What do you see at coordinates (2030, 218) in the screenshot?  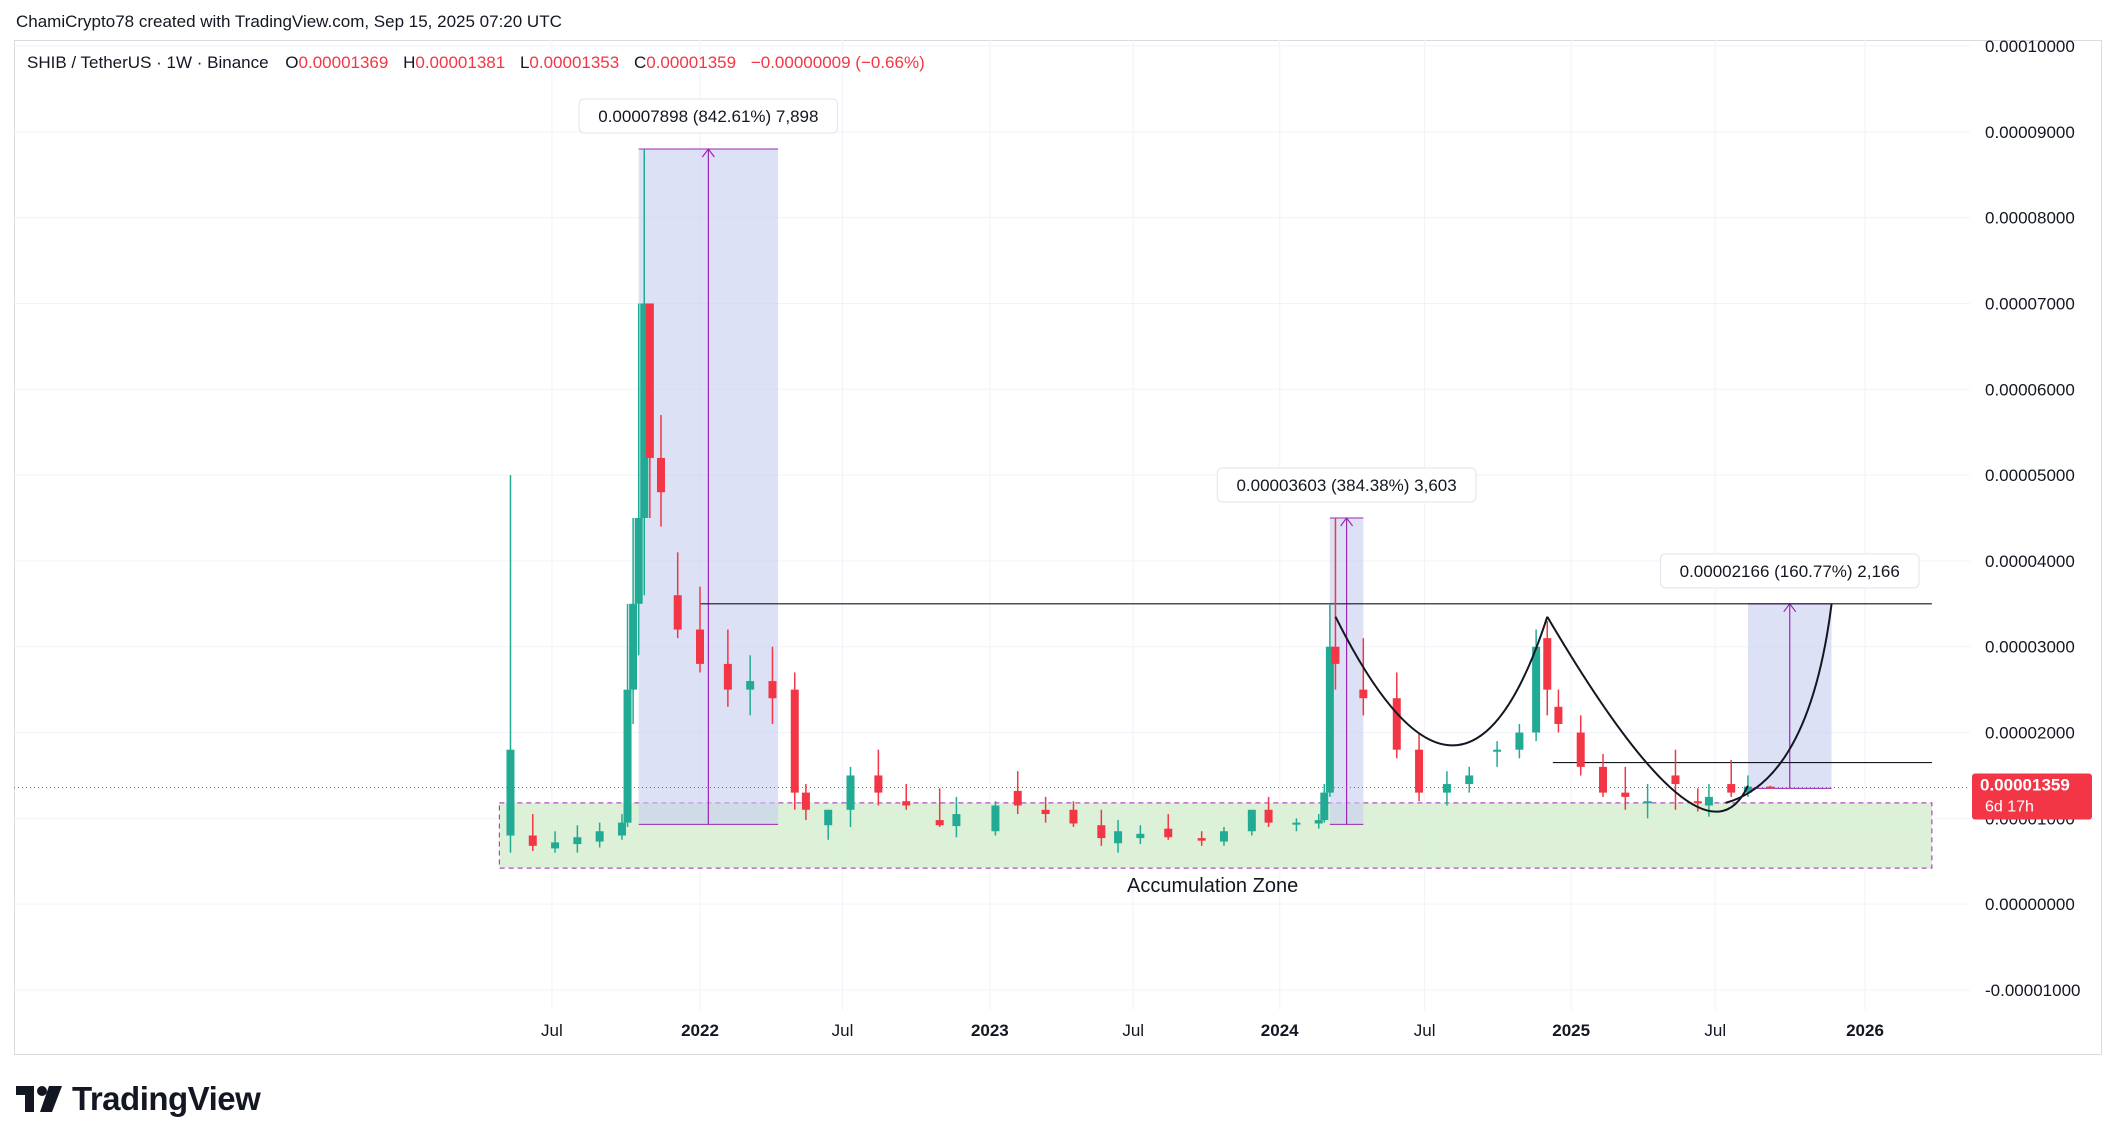 I see `y-tick-label: 0.00008000` at bounding box center [2030, 218].